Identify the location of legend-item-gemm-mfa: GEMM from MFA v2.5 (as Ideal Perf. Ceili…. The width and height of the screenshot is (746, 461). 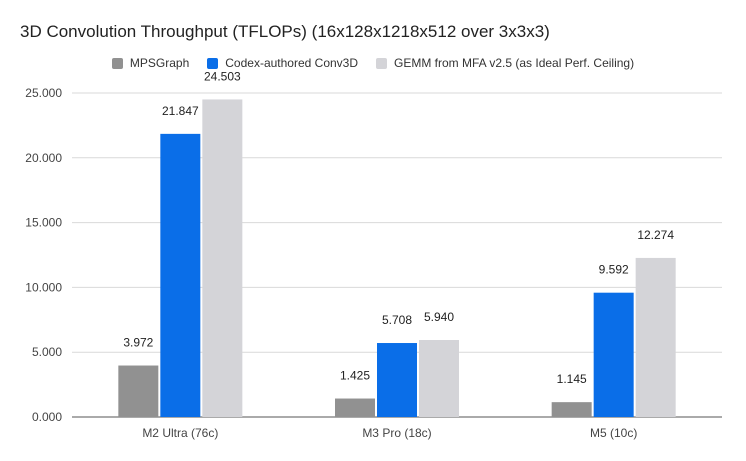
(505, 63).